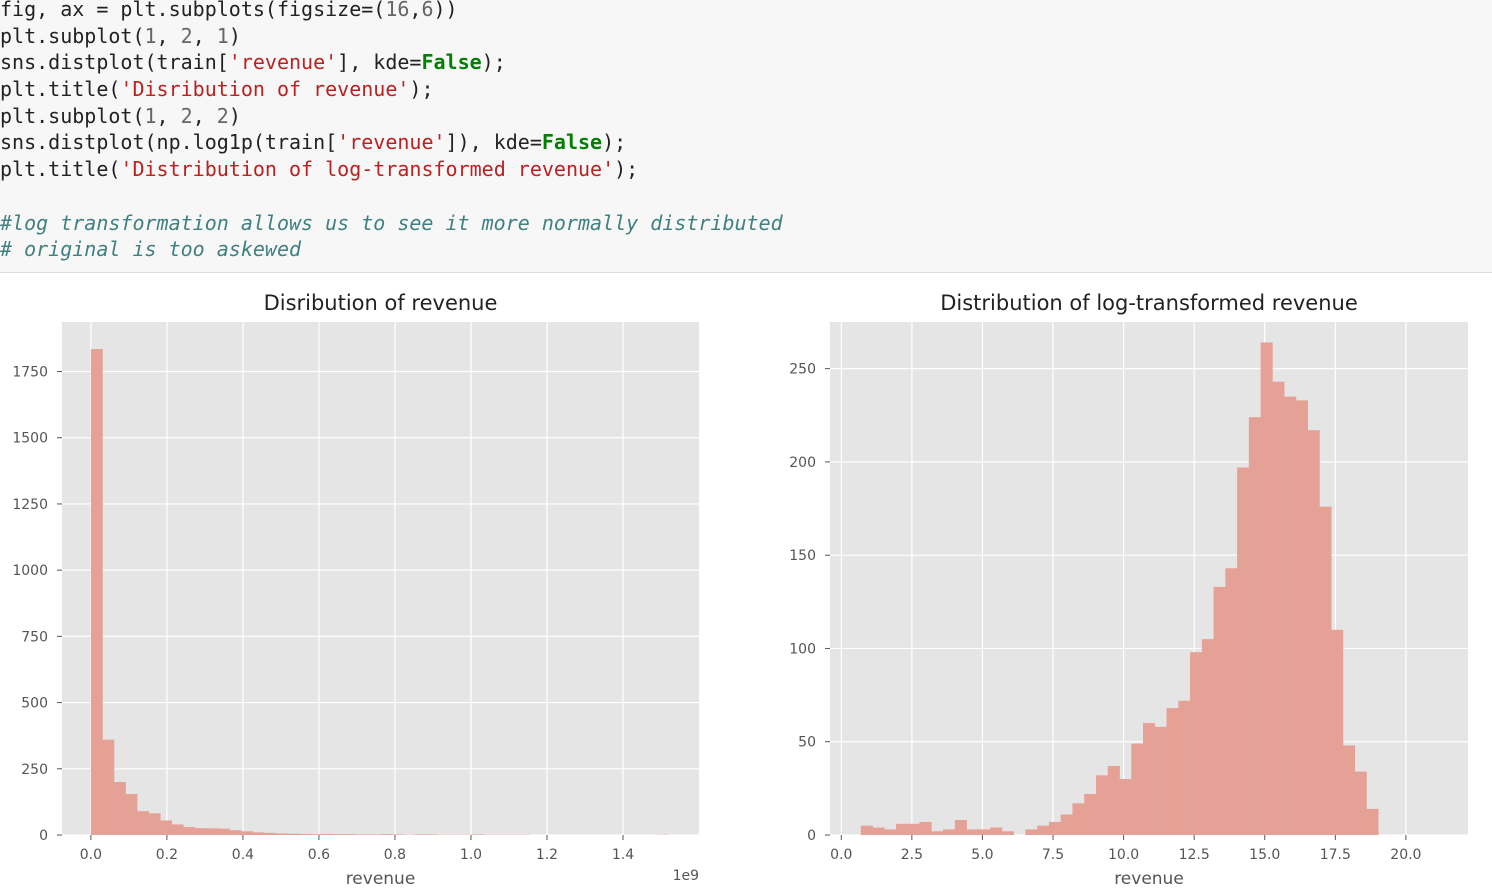  I want to click on x-tick-label: 12.5, so click(1194, 855).